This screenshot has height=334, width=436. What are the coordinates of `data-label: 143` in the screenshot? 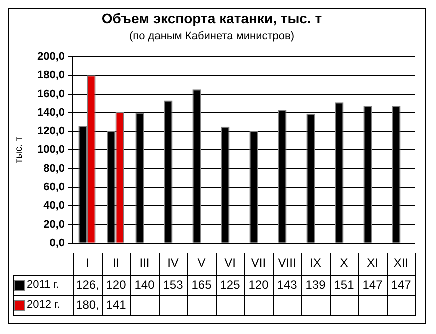 It's located at (287, 285).